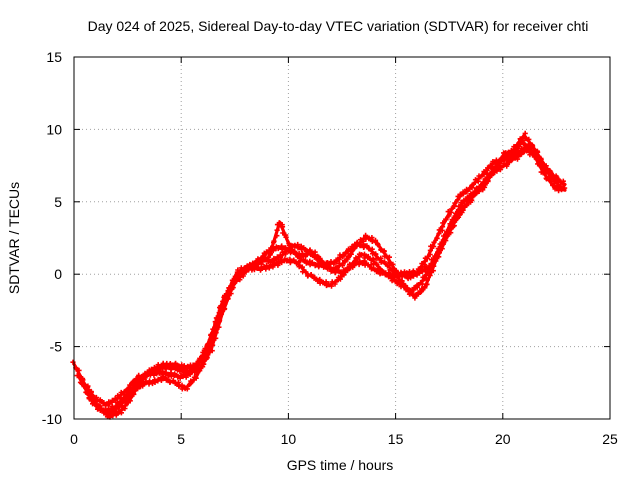 This screenshot has width=640, height=480. What do you see at coordinates (58, 202) in the screenshot?
I see `y-tick-label: 5` at bounding box center [58, 202].